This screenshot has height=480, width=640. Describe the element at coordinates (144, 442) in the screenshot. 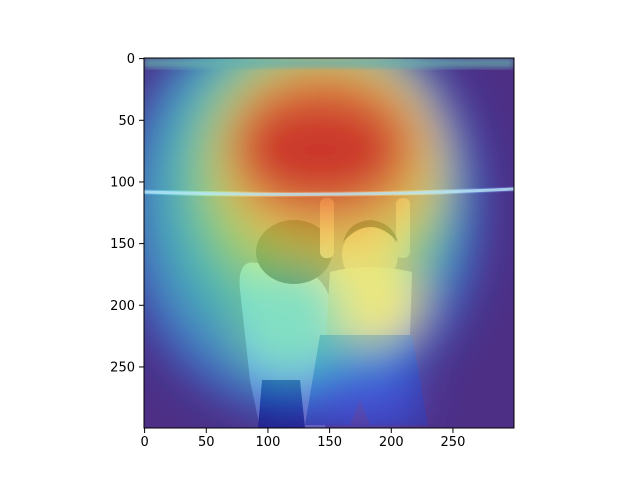

I see `x-tick-label: 0` at that location.